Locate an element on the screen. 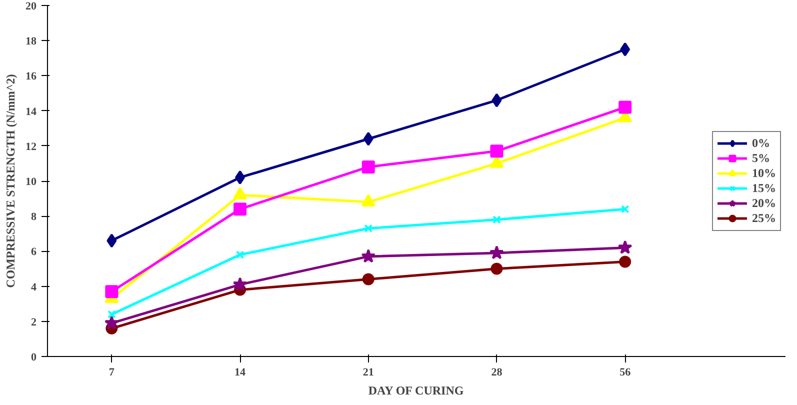  x-tick-label: 14 is located at coordinates (240, 372).